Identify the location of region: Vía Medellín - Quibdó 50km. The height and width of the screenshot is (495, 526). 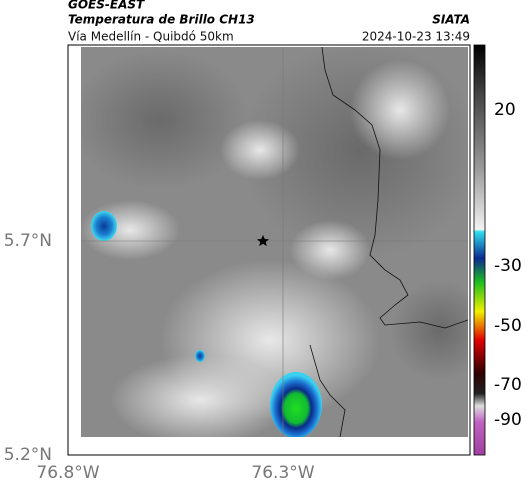
(151, 37).